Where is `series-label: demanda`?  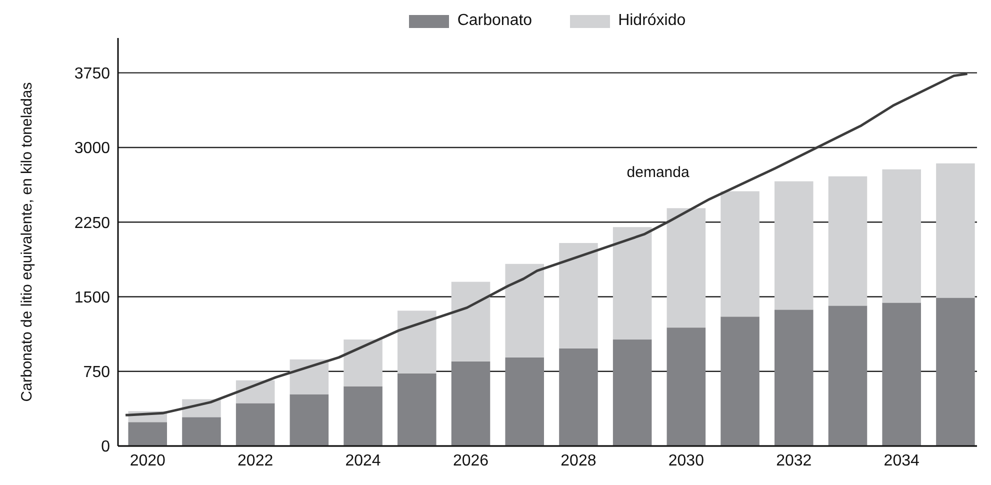 series-label: demanda is located at coordinates (658, 173).